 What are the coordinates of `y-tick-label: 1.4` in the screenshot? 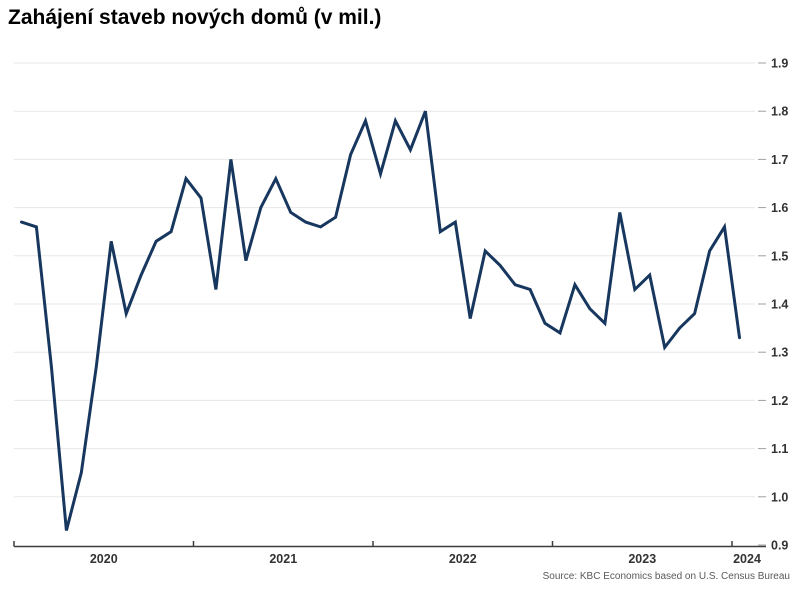 It's located at (779, 305).